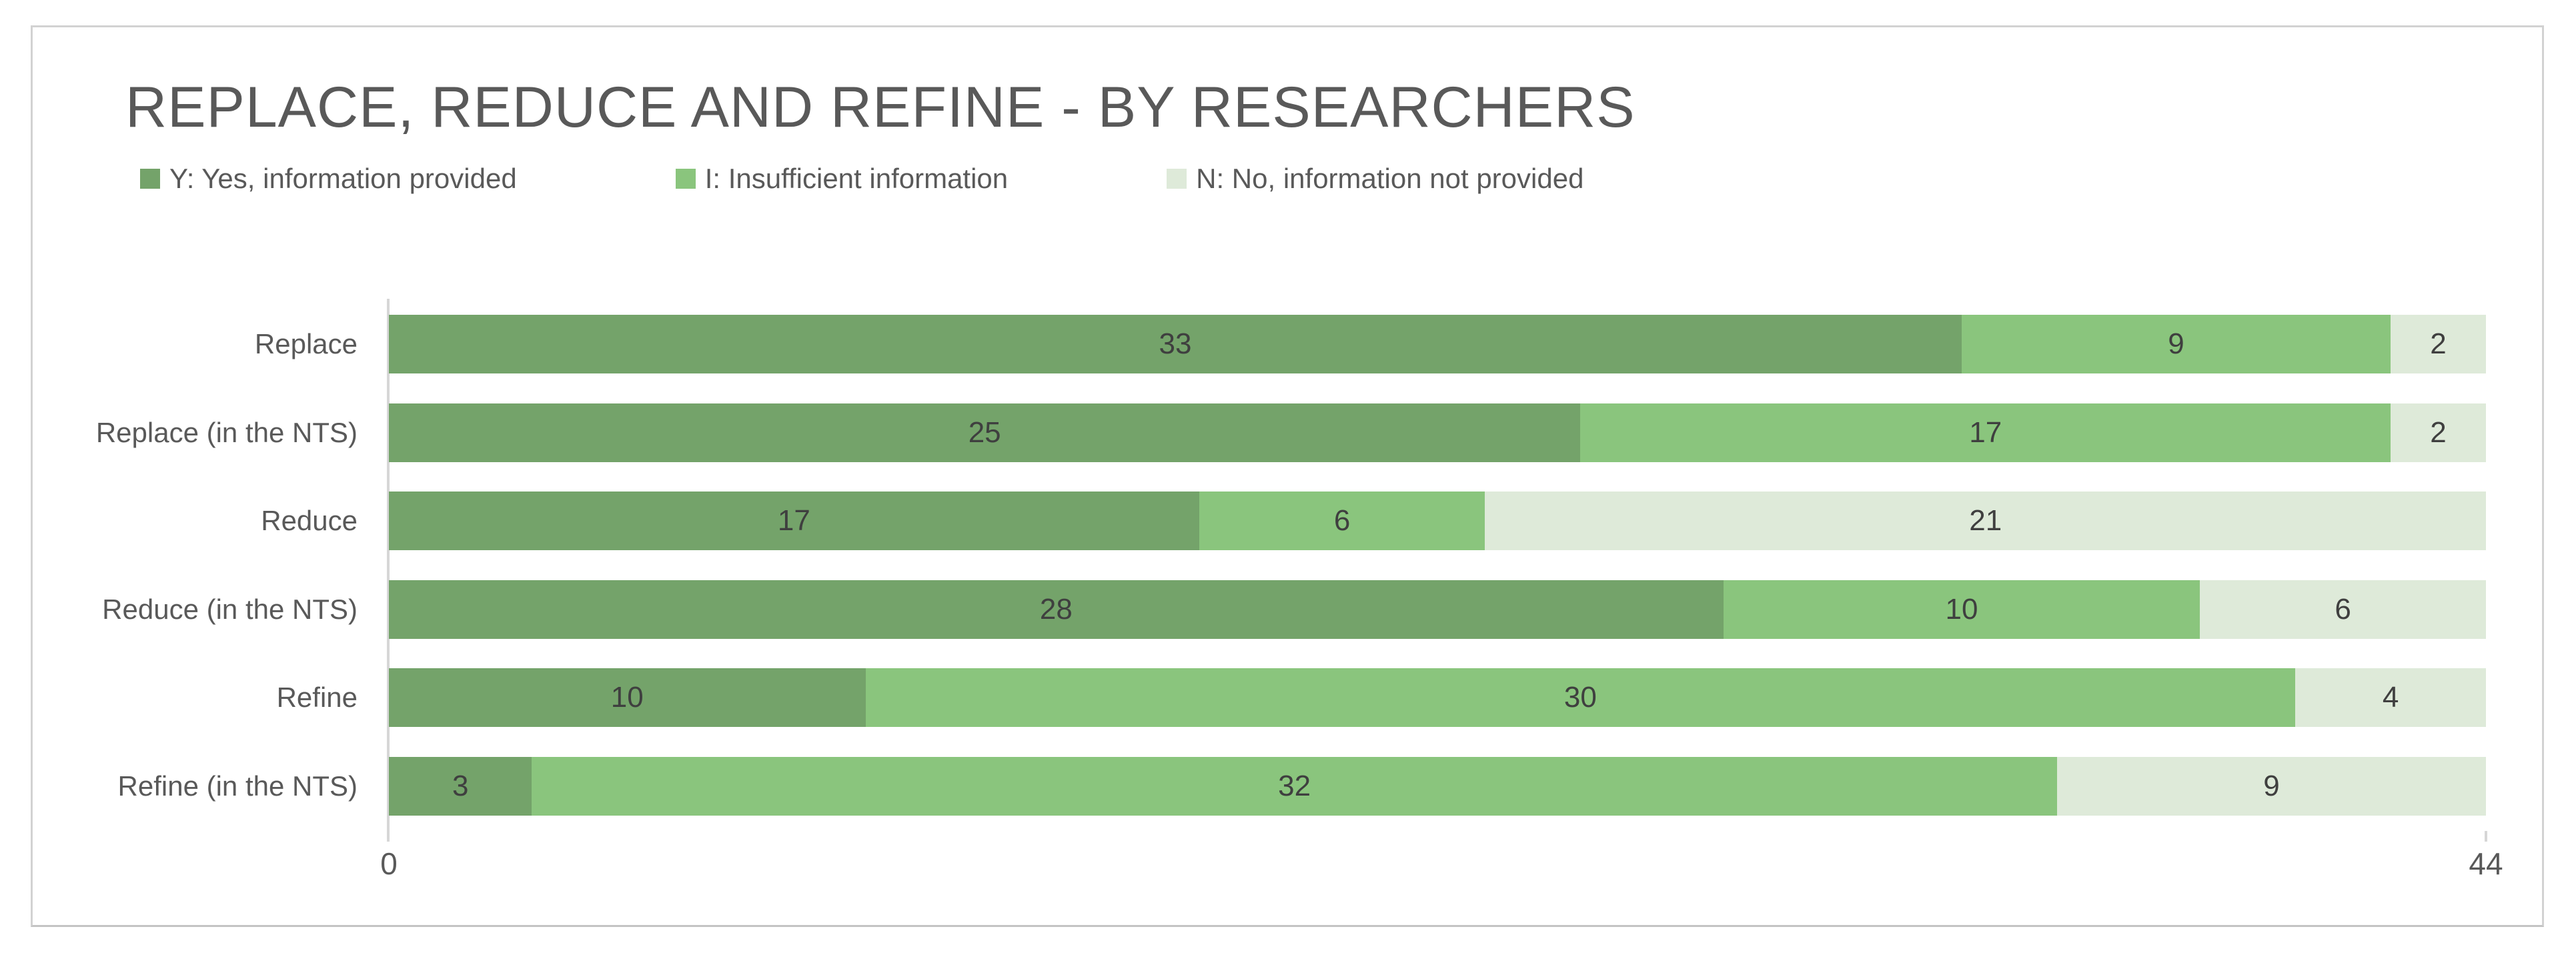  What do you see at coordinates (388, 565) in the screenshot?
I see `value-axis-line` at bounding box center [388, 565].